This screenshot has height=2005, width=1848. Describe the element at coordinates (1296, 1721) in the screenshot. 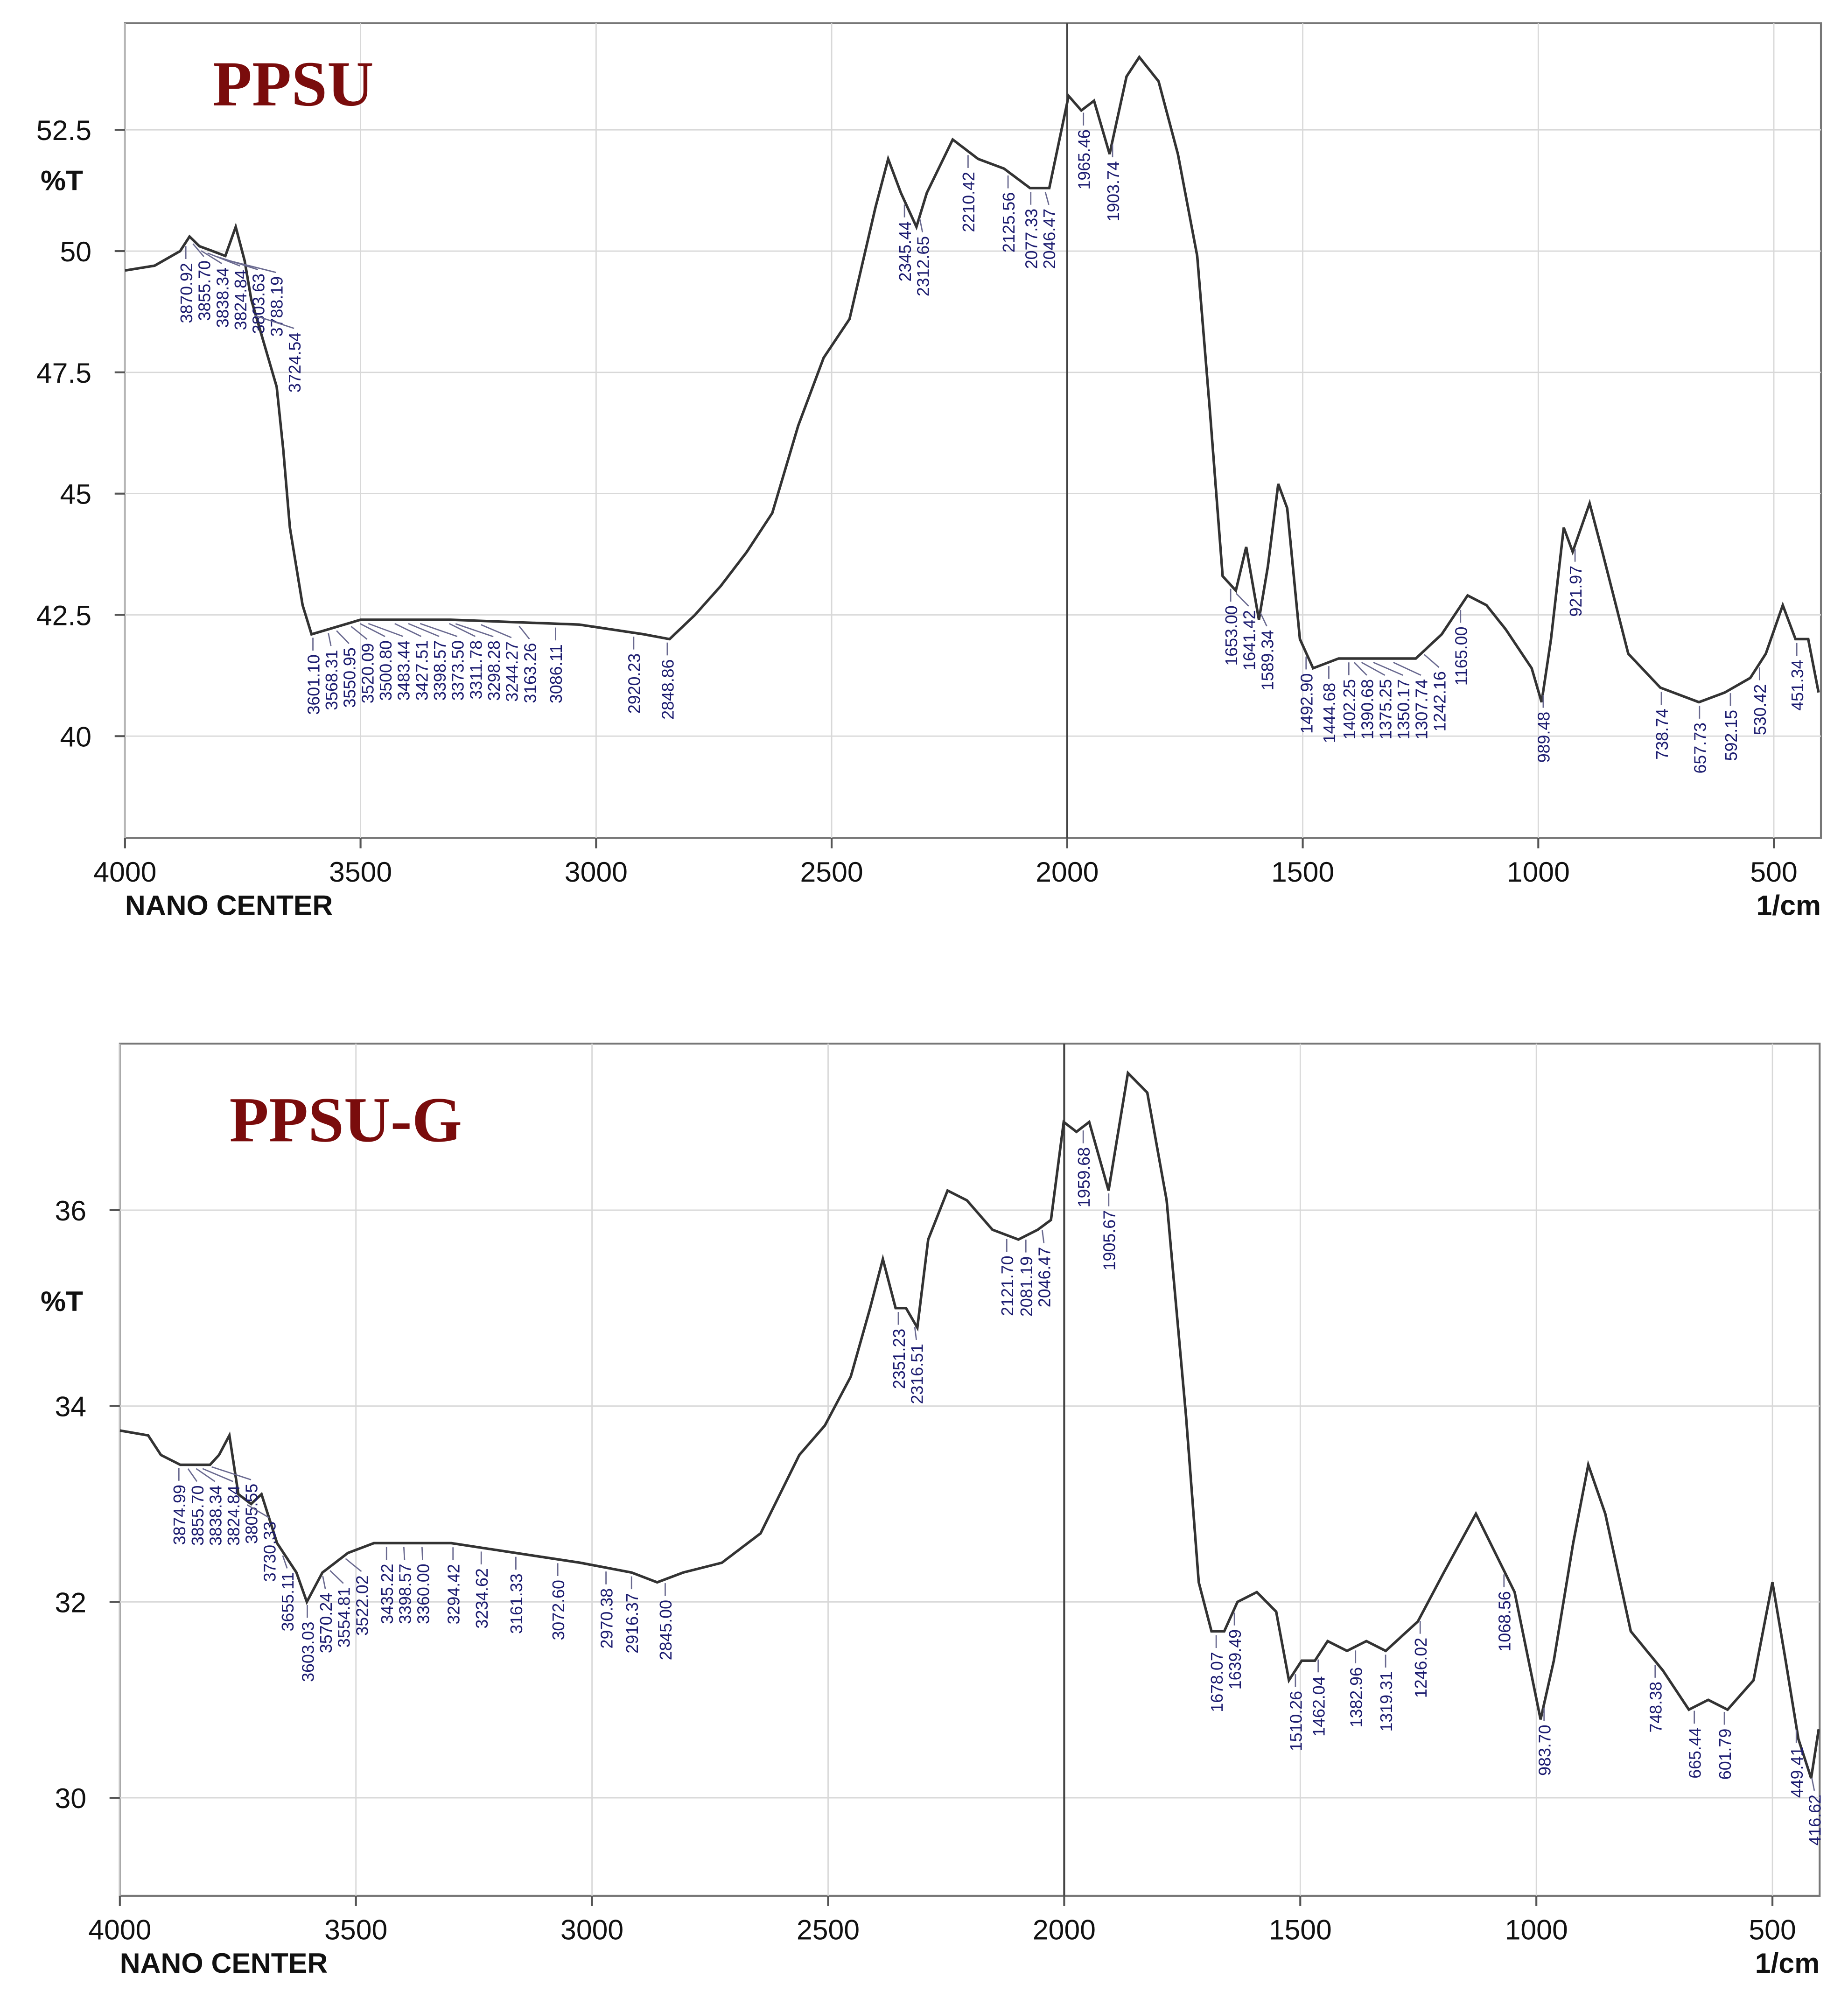

I see `peak-label: 1510.26` at that location.